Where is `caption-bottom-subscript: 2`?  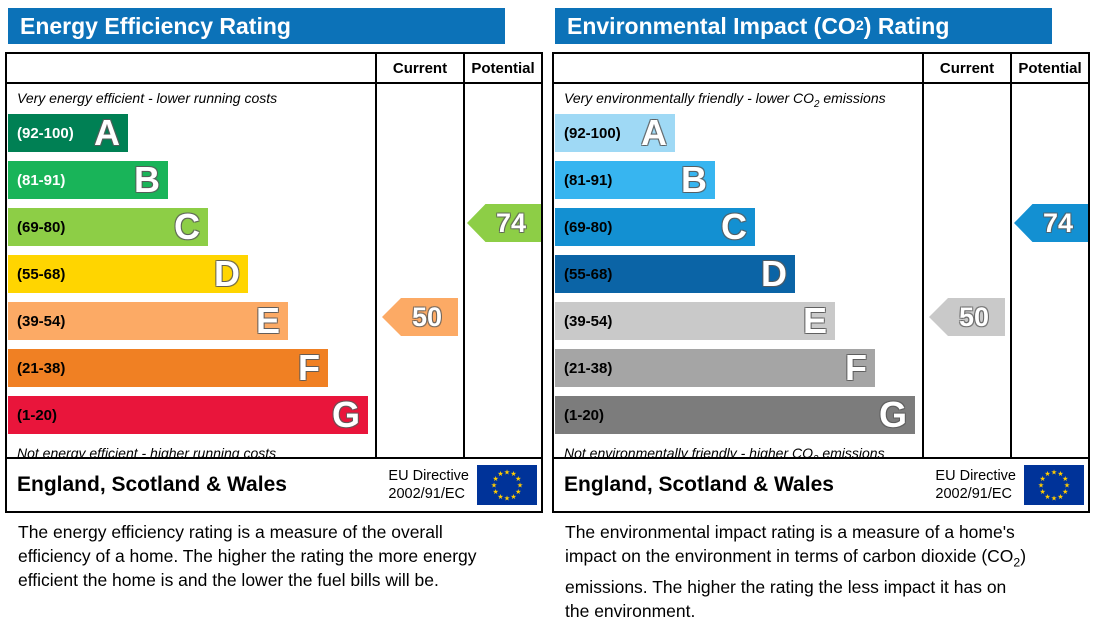 caption-bottom-subscript: 2 is located at coordinates (815, 455).